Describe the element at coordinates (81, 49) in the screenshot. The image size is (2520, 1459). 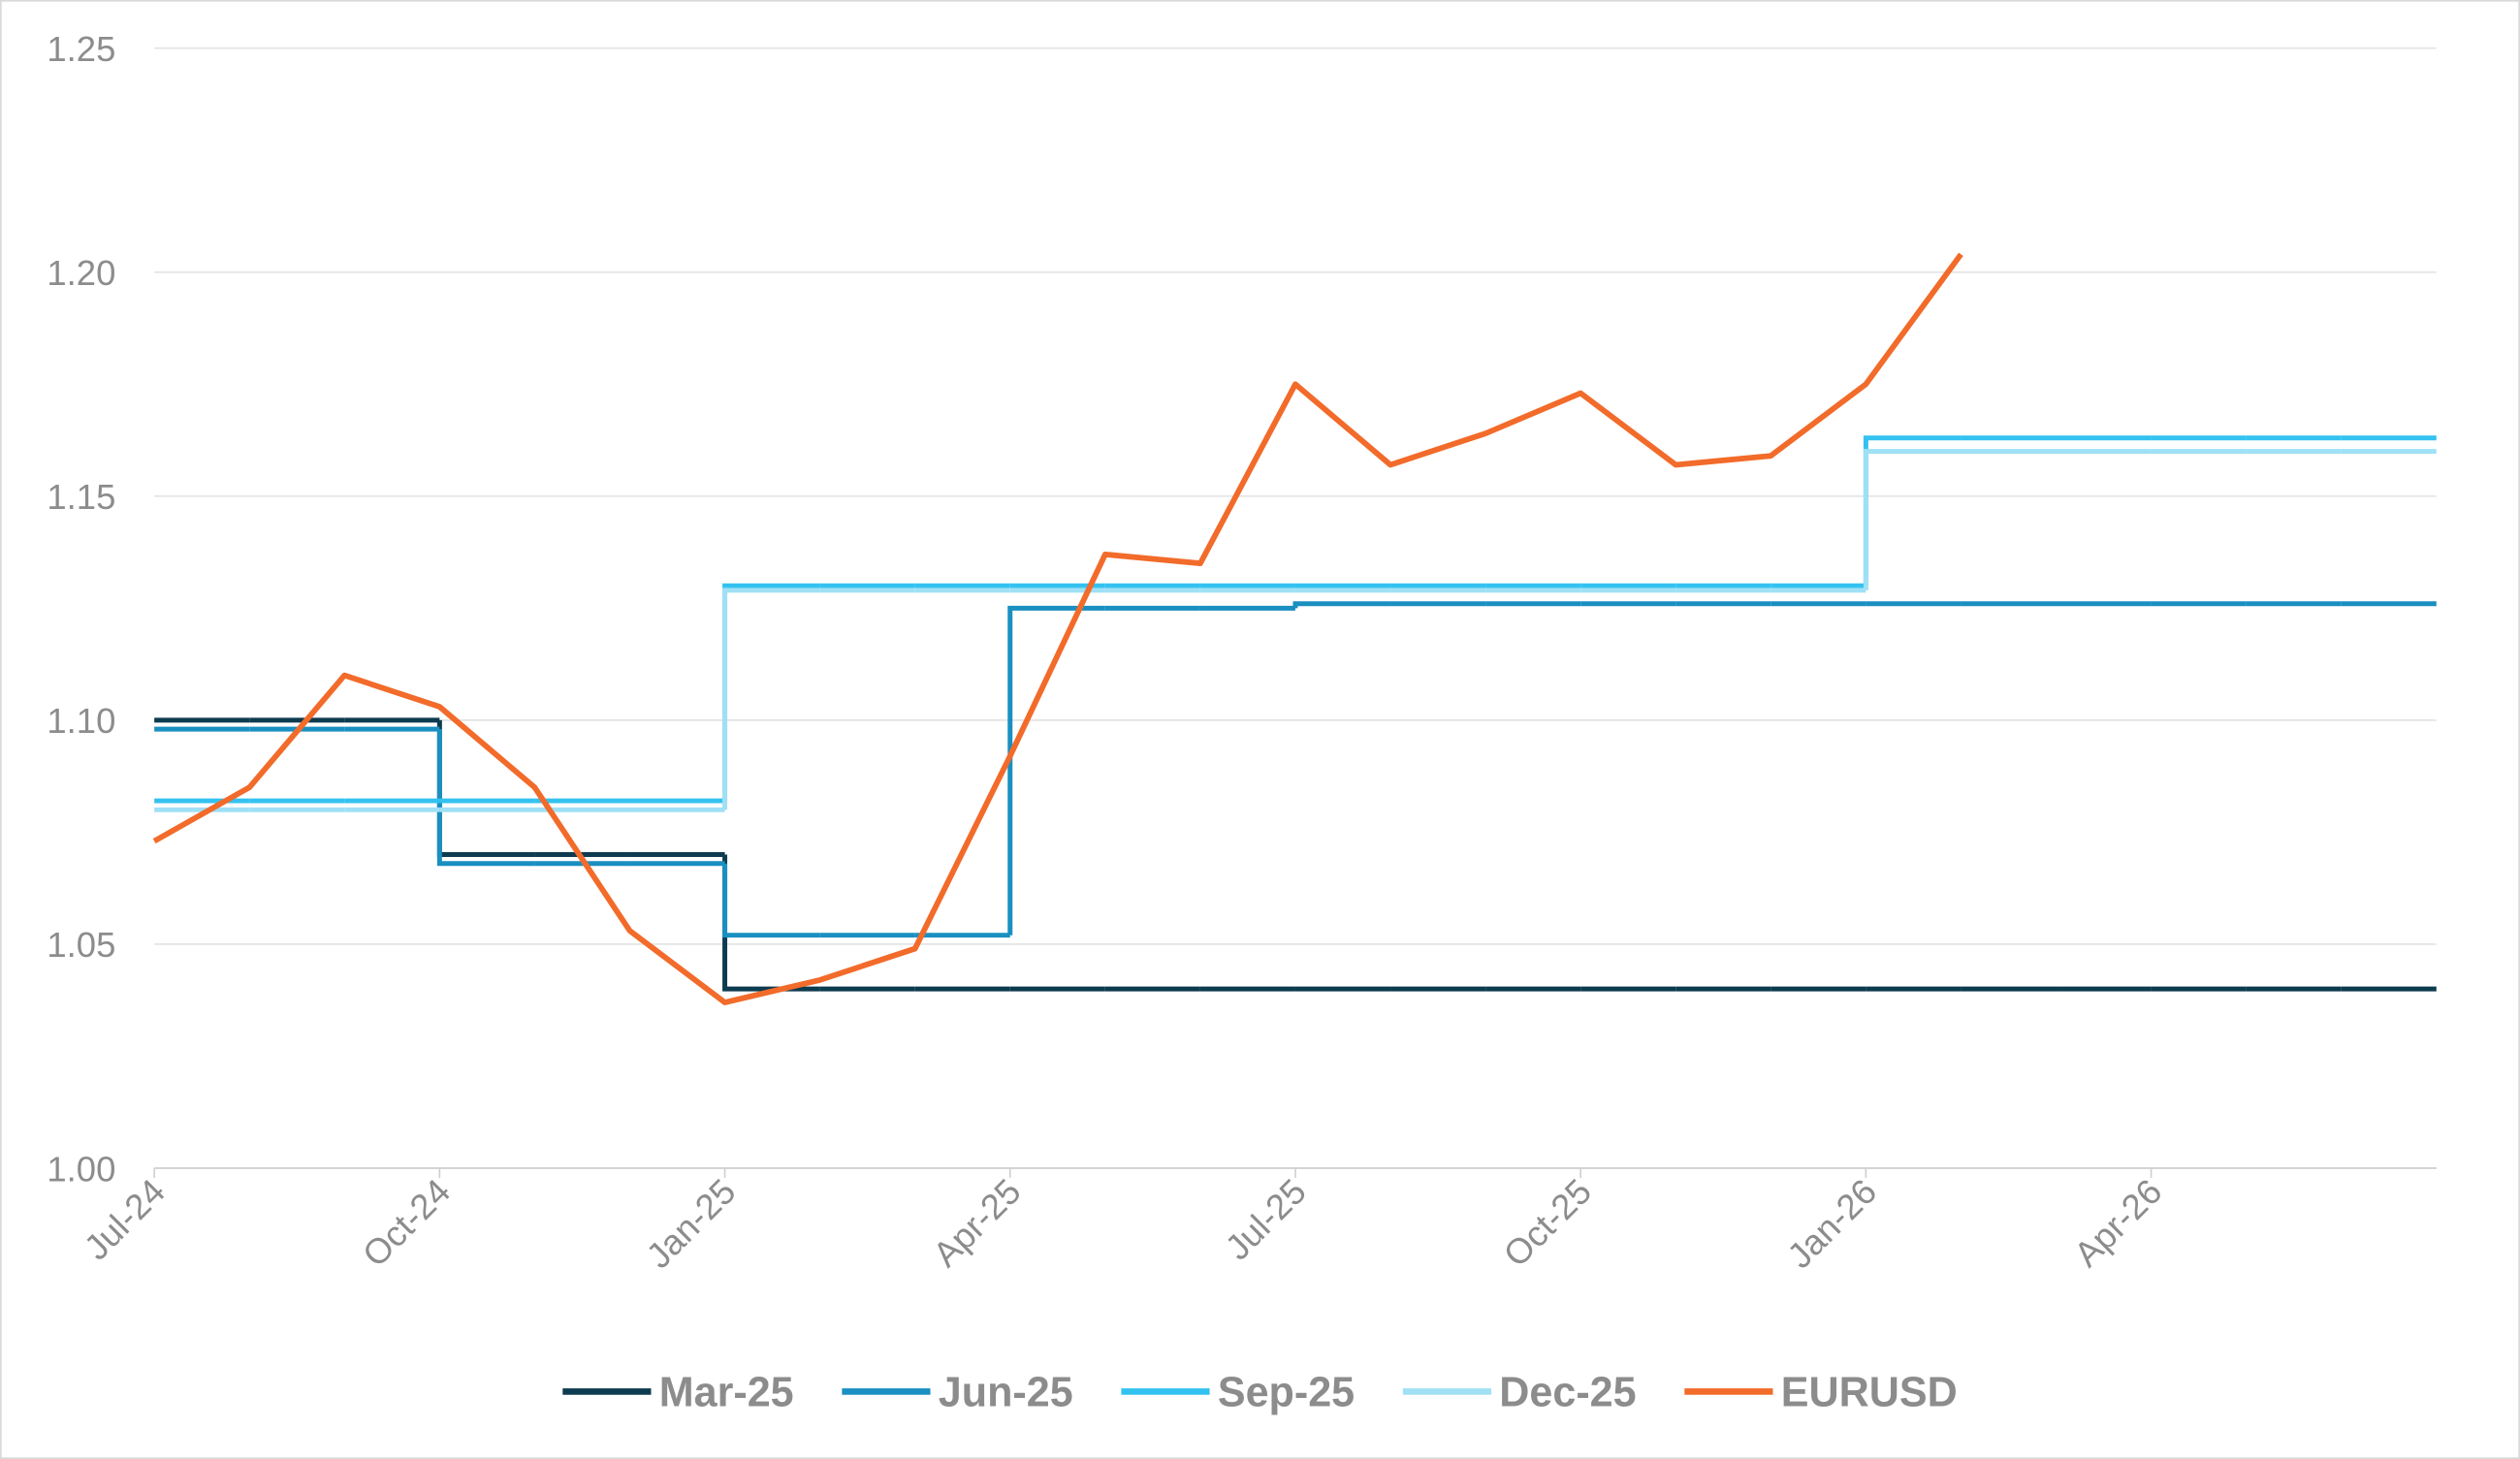
I see `y-tick-label: 1.25` at that location.